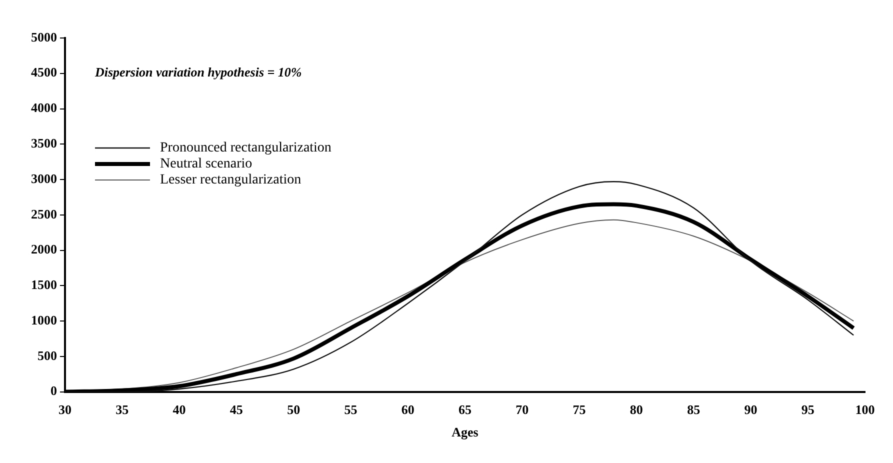 The image size is (893, 463). What do you see at coordinates (44, 214) in the screenshot?
I see `y-tick-label: 2500` at bounding box center [44, 214].